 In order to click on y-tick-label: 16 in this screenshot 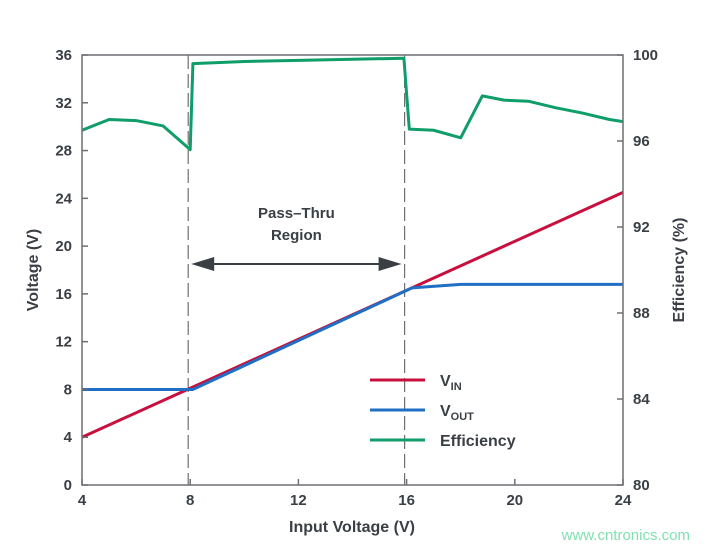, I will do `click(63, 294)`.